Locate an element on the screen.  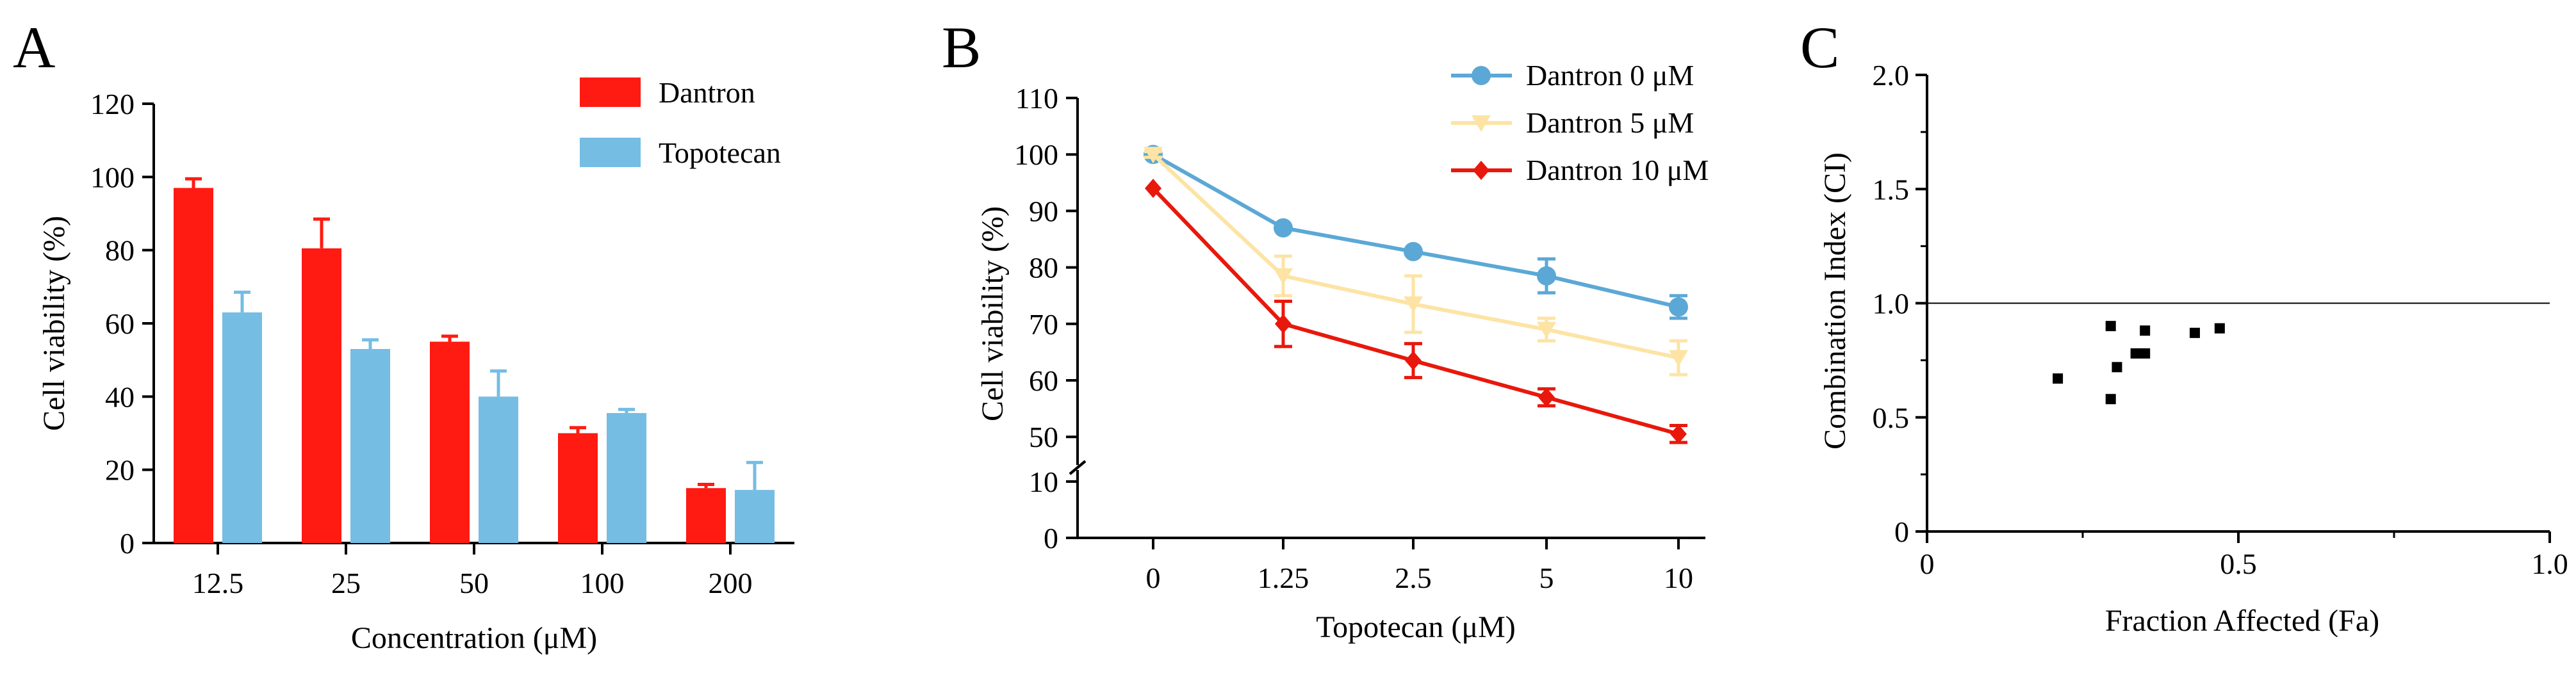
panel-c-letter: C is located at coordinates (1820, 48).